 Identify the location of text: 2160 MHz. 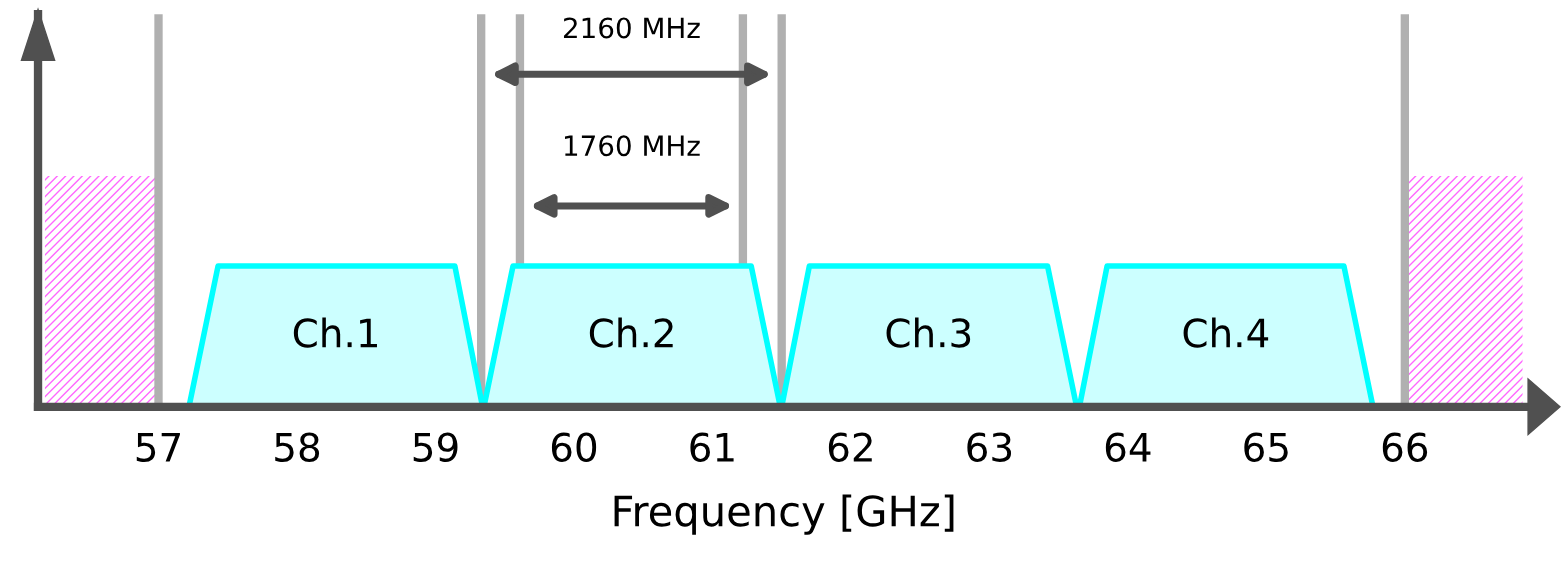
(631, 28).